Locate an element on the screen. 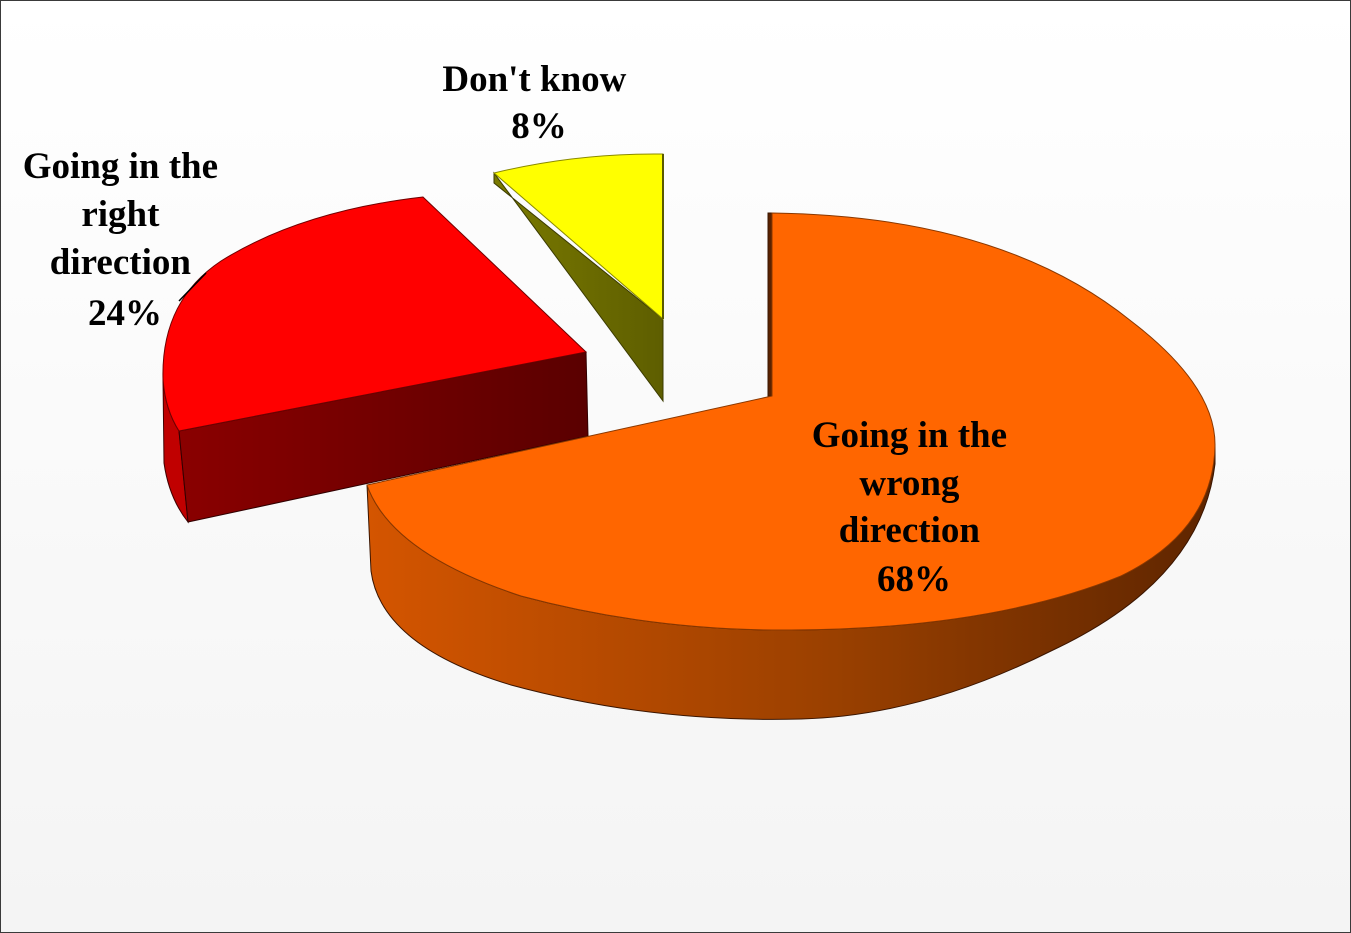 This screenshot has height=933, width=1351. label-dont-know-line: Don't know is located at coordinates (534, 79).